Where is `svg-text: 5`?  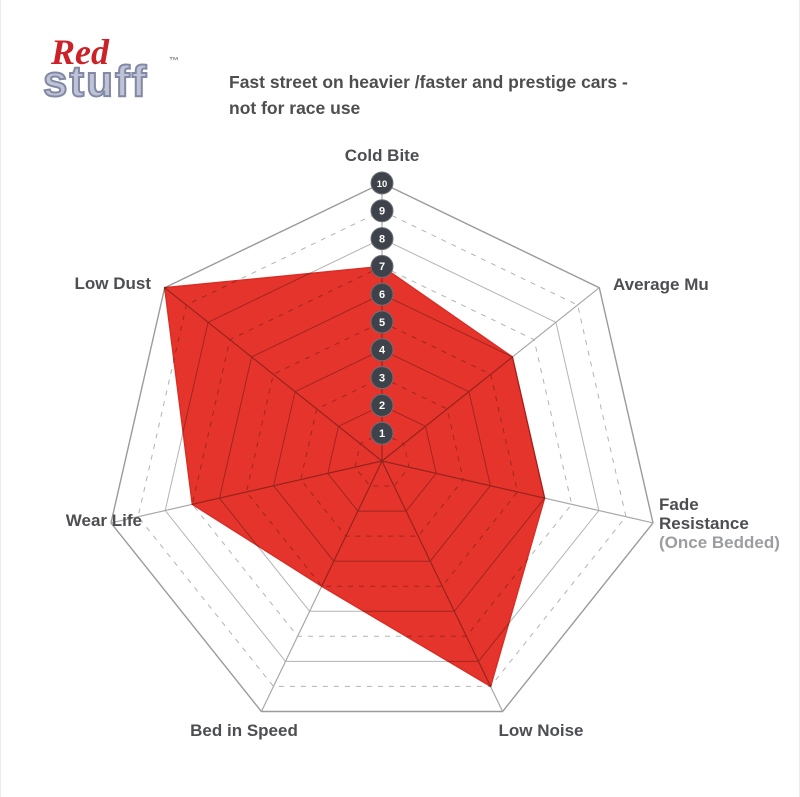 svg-text: 5 is located at coordinates (382, 323).